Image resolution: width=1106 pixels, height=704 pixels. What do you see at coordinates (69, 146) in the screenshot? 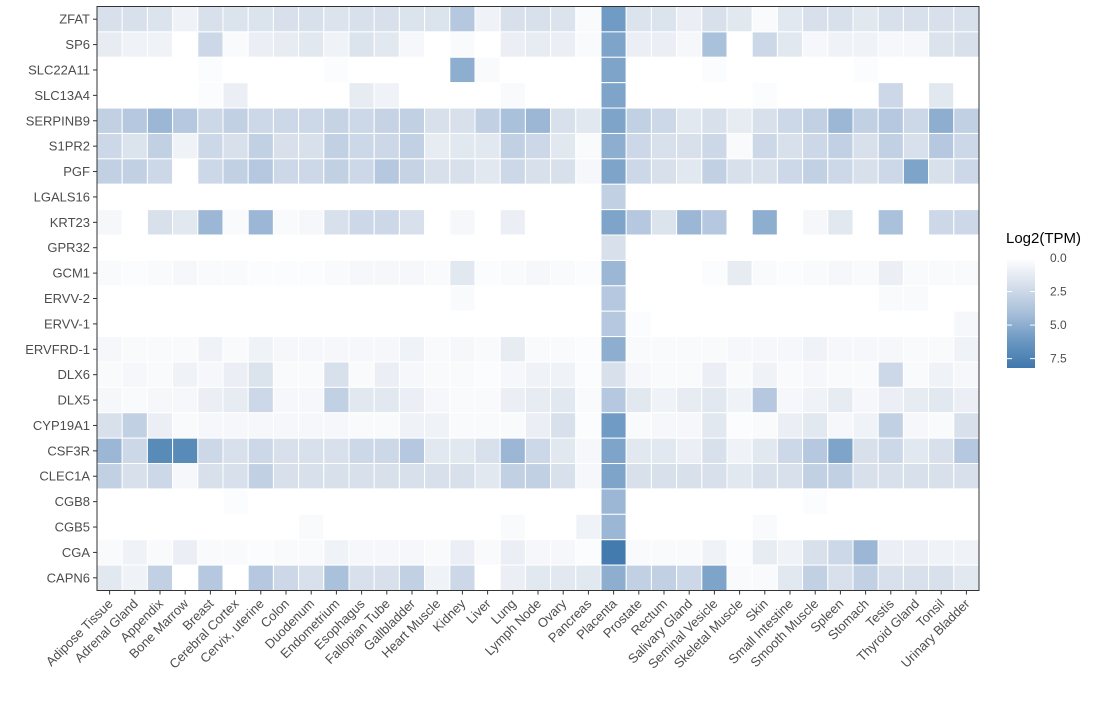
I see `y-tick-label: S1PR2` at bounding box center [69, 146].